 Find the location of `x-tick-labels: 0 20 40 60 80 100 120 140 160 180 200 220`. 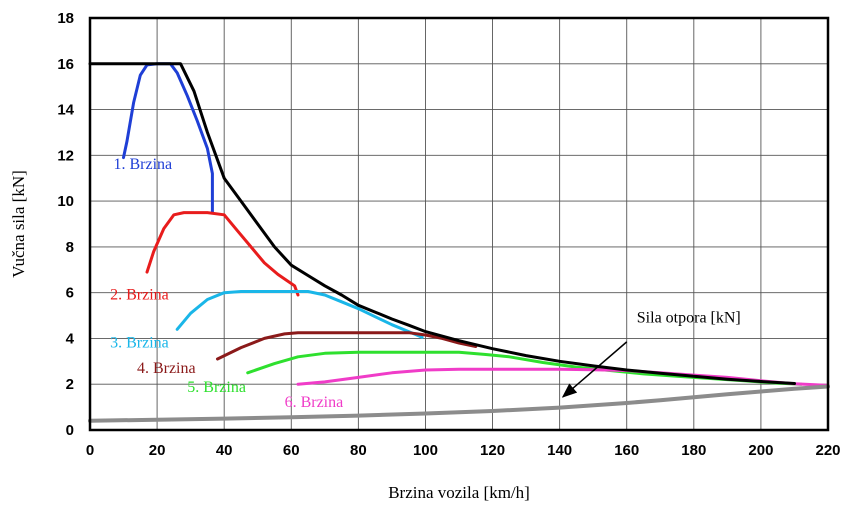

x-tick-labels: 0 20 40 60 80 100 120 140 160 180 200 220 is located at coordinates (463, 450).